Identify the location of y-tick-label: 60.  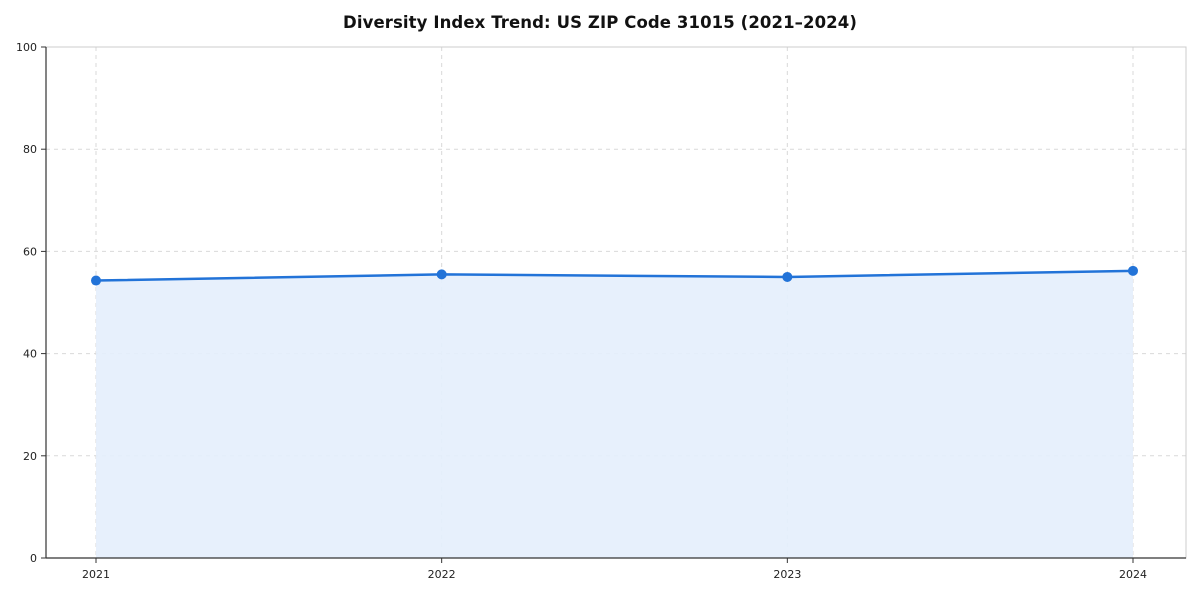
(30, 251).